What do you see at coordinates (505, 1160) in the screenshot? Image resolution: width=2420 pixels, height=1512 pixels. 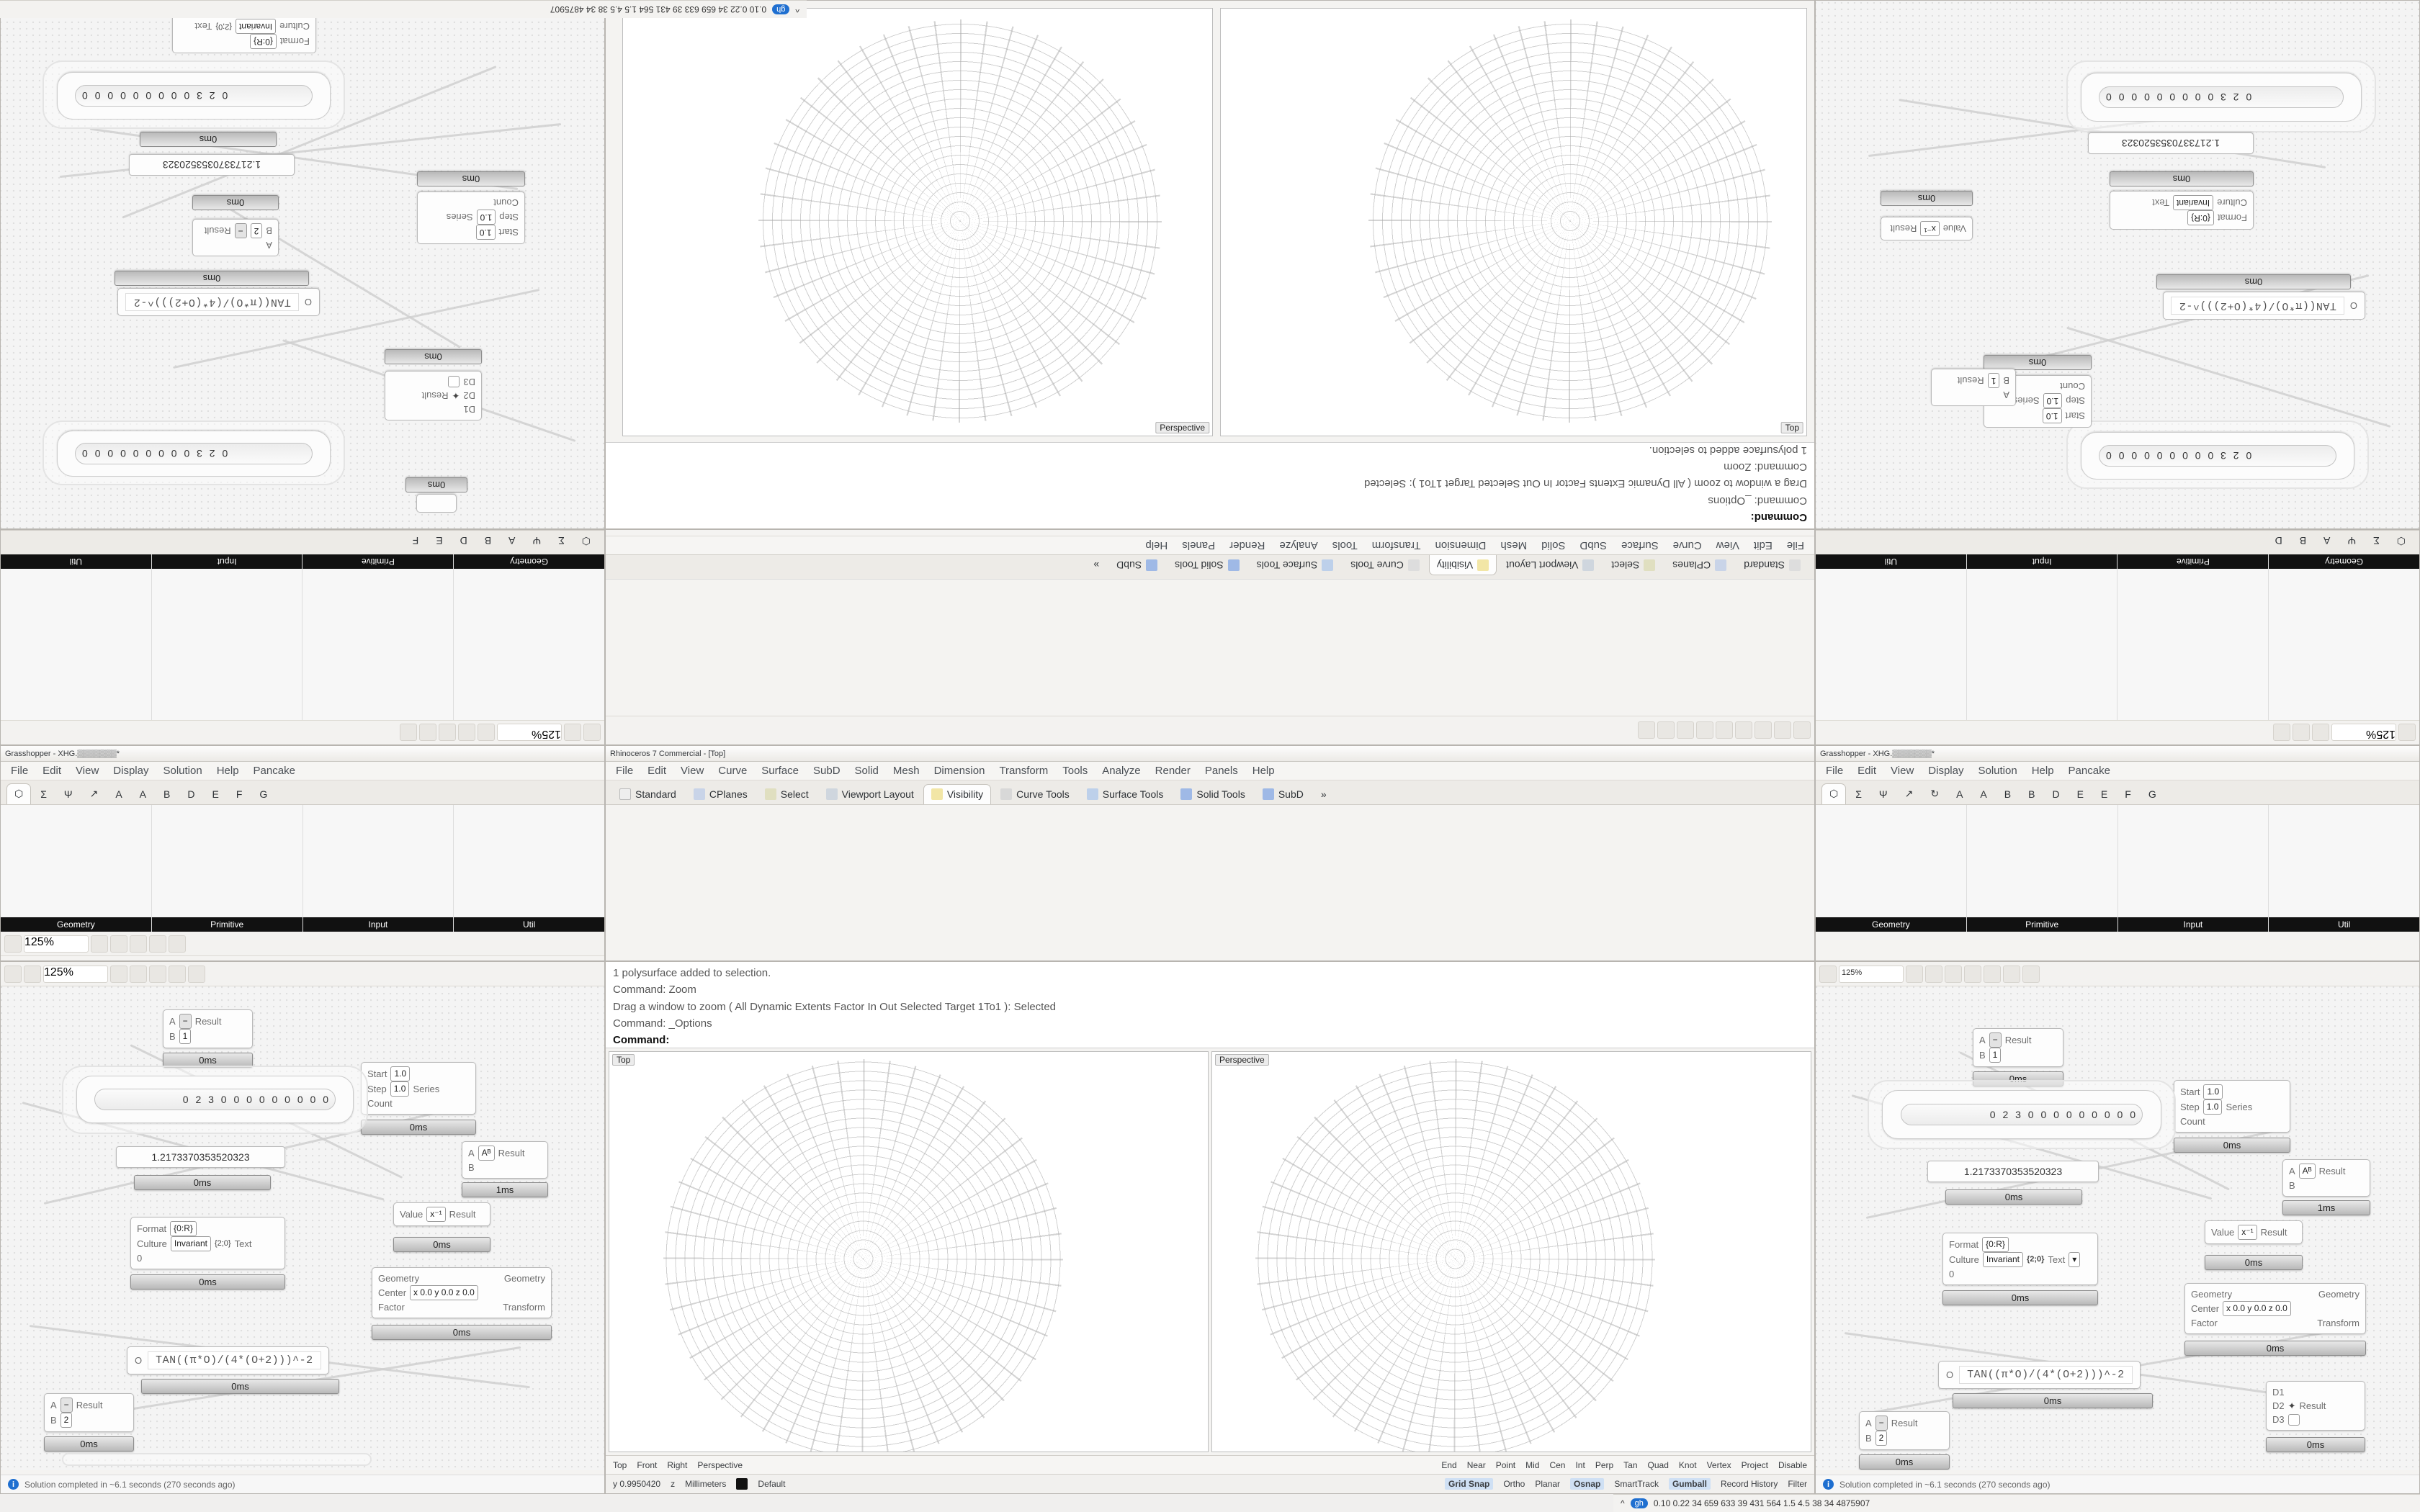 I see `gh-node-power: A Aᴮ Result B` at bounding box center [505, 1160].